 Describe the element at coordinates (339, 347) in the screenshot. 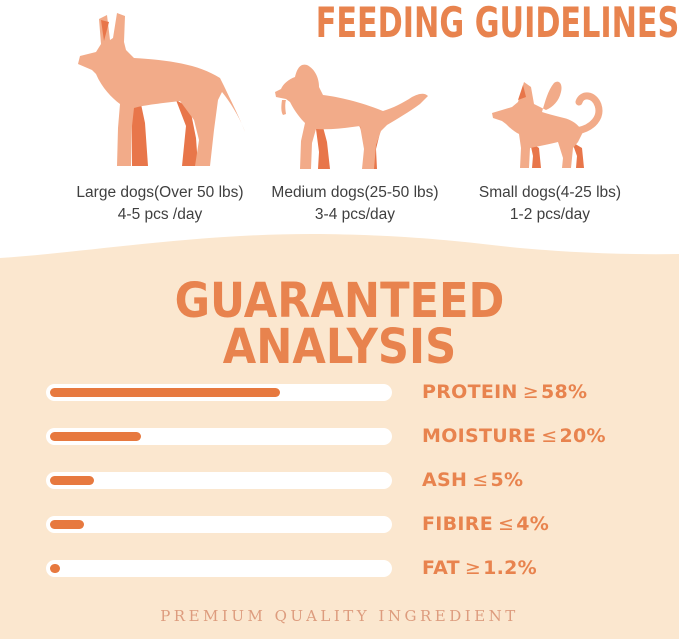

I see `analysis-title-line2: ANALYSIS` at that location.